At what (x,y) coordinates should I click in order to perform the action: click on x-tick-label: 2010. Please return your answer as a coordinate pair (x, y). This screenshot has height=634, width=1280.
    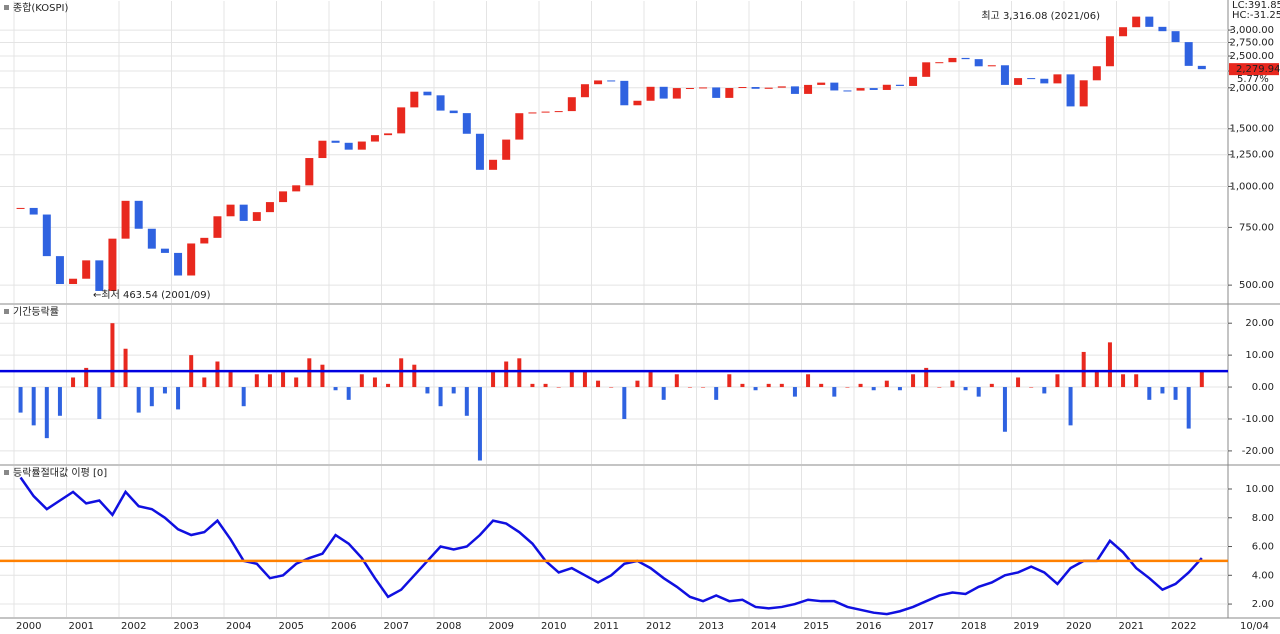
    Looking at the image, I should click on (553, 626).